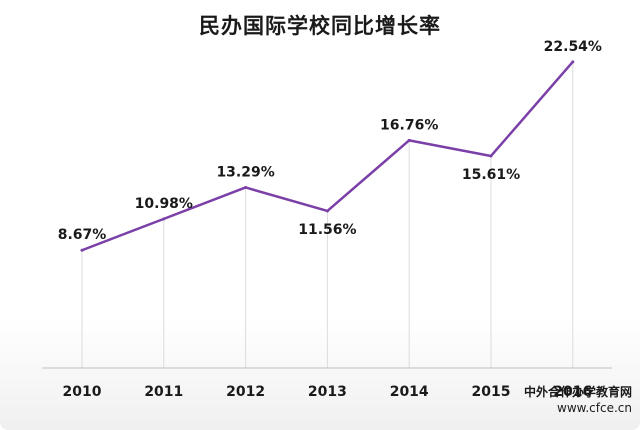  What do you see at coordinates (491, 392) in the screenshot?
I see `x-tick-label: 2015` at bounding box center [491, 392].